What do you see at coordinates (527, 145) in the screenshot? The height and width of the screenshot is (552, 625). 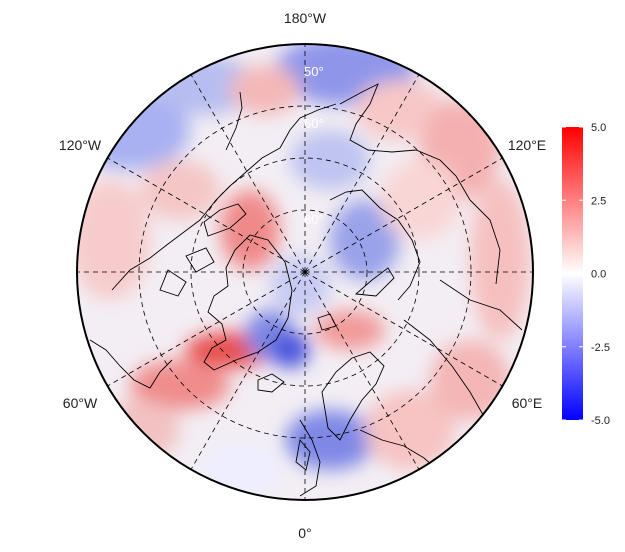 I see `lon-label-120e: 120°E` at bounding box center [527, 145].